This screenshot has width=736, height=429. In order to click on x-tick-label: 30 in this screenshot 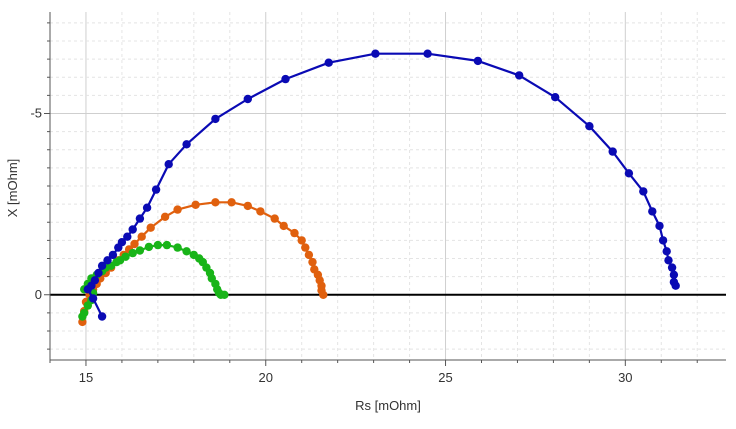, I will do `click(625, 377)`.